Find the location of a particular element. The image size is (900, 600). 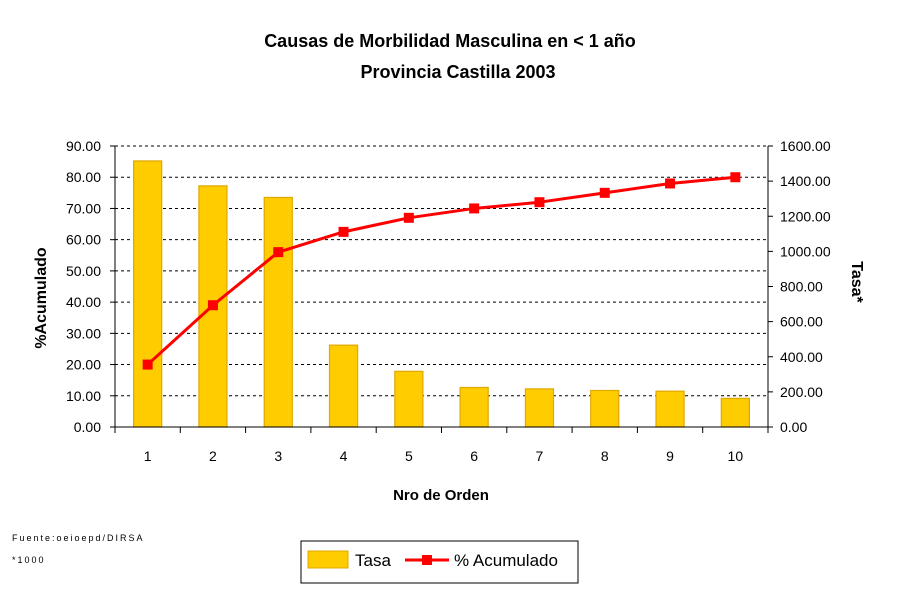

legend-acumulado-marker is located at coordinates (427, 560).